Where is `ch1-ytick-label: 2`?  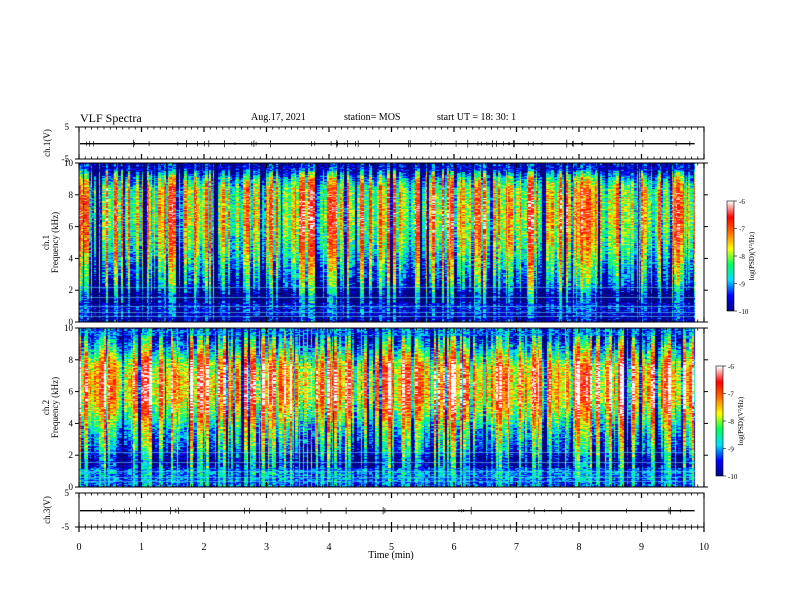 ch1-ytick-label: 2 is located at coordinates (71, 290).